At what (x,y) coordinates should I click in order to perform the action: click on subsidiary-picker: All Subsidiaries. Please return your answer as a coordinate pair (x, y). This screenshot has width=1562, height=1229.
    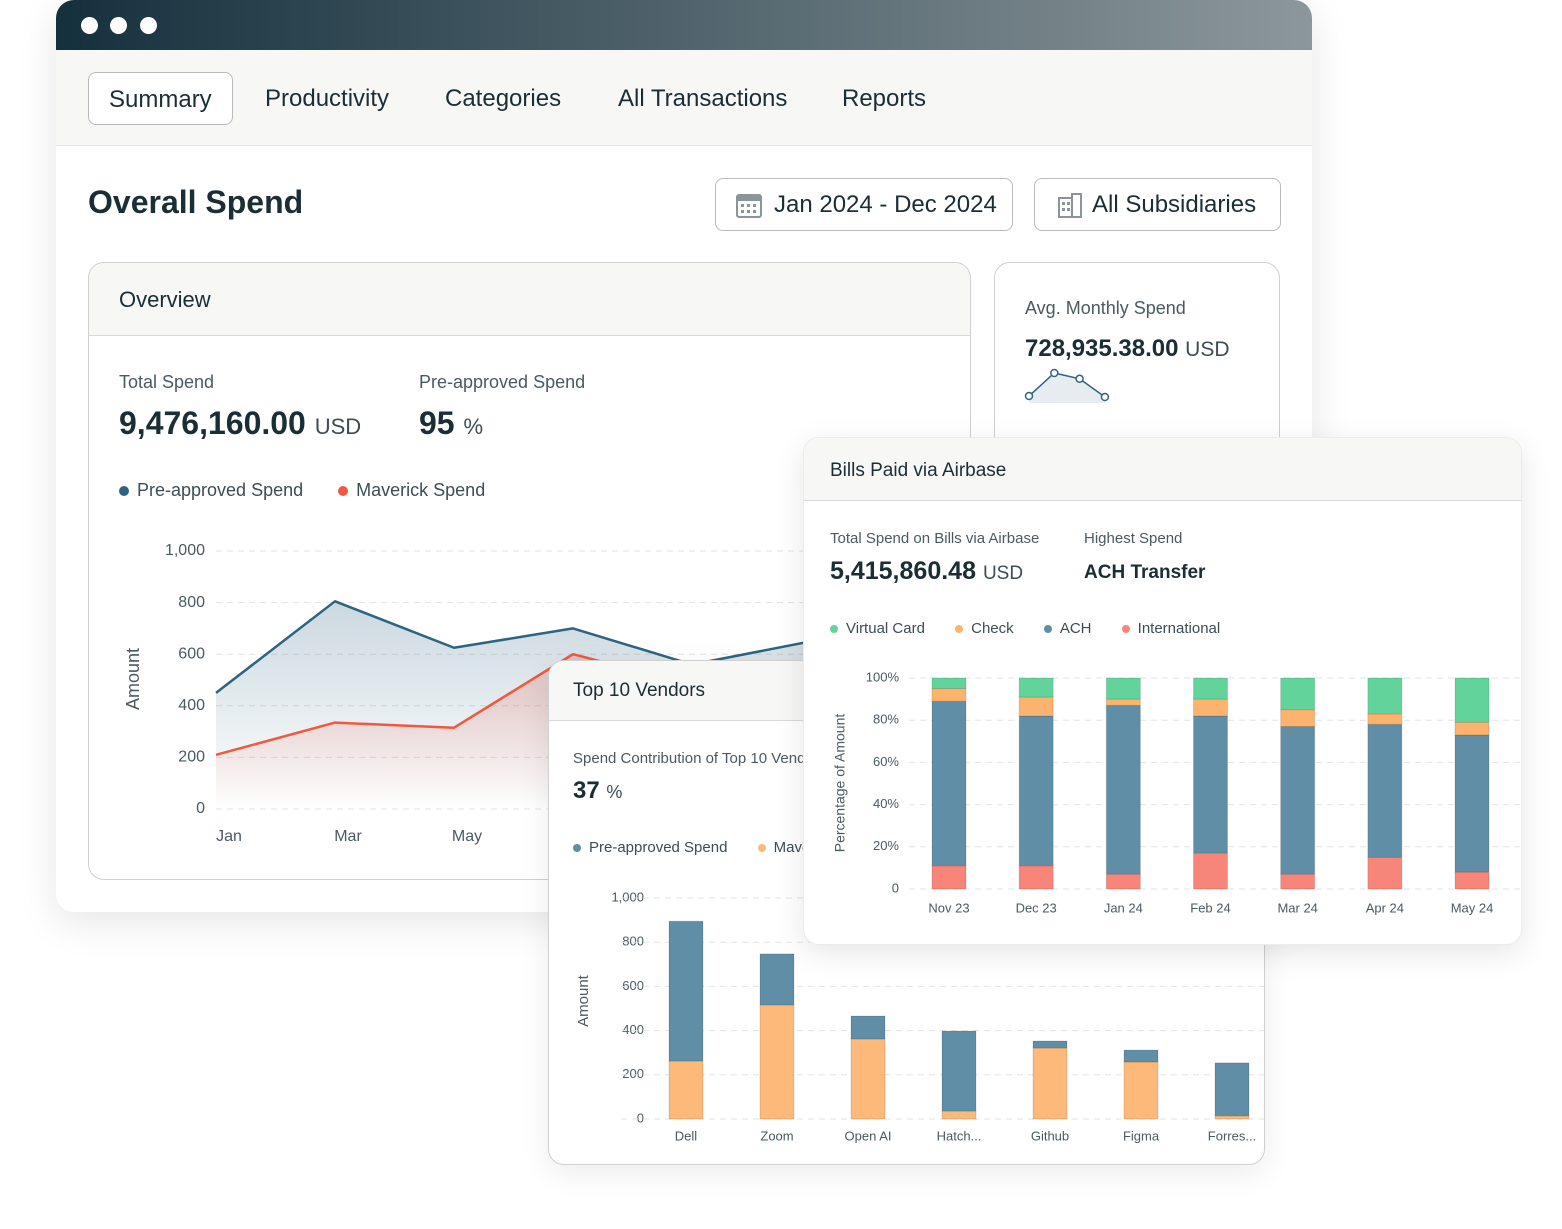
    Looking at the image, I should click on (1157, 204).